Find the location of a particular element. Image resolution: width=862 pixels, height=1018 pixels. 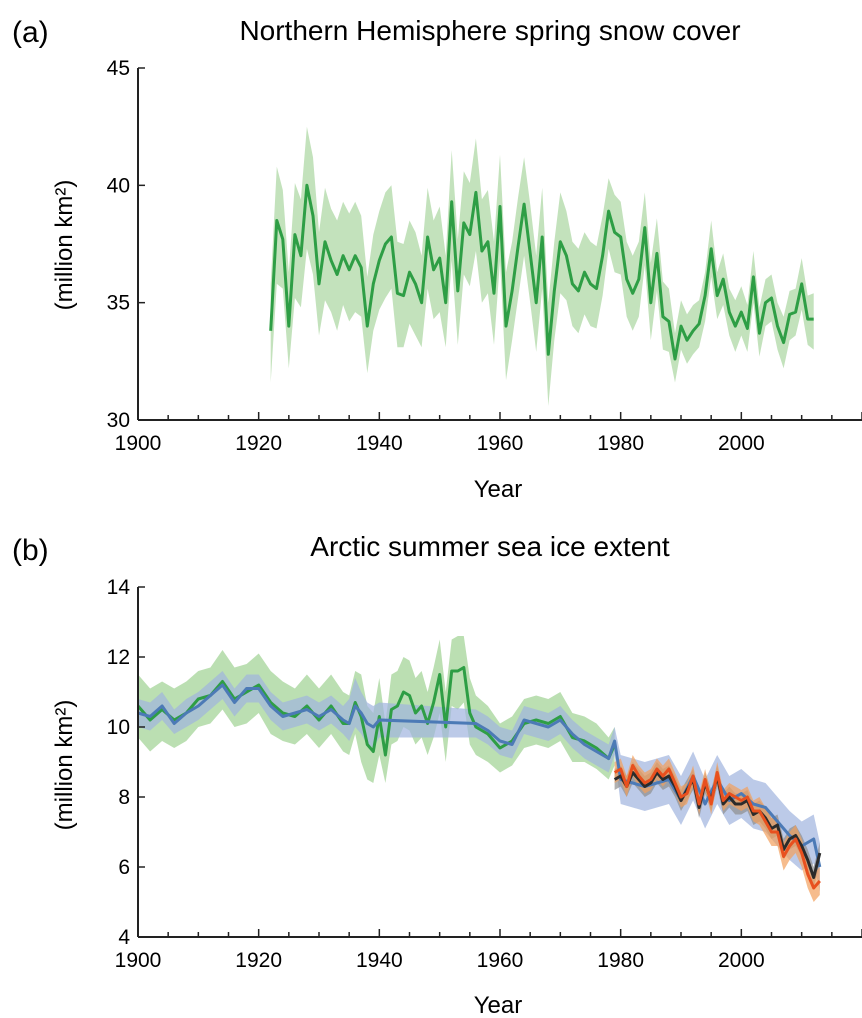

chart-title: Arctic summer sea ice extent is located at coordinates (490, 546).